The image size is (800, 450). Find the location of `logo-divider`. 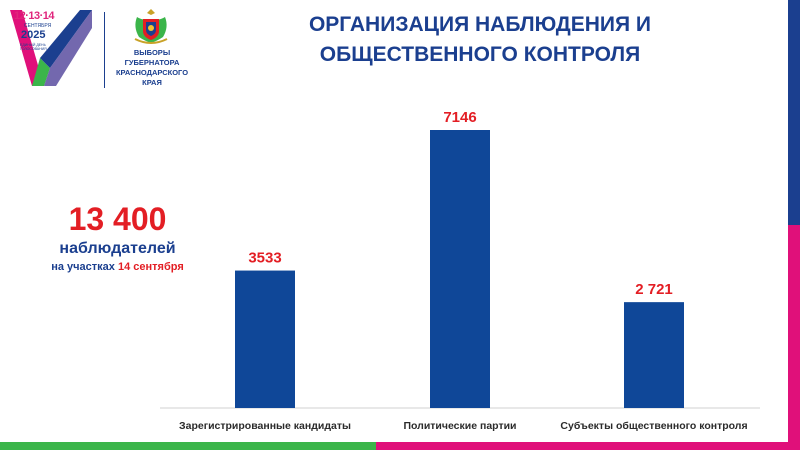

logo-divider is located at coordinates (104, 50).